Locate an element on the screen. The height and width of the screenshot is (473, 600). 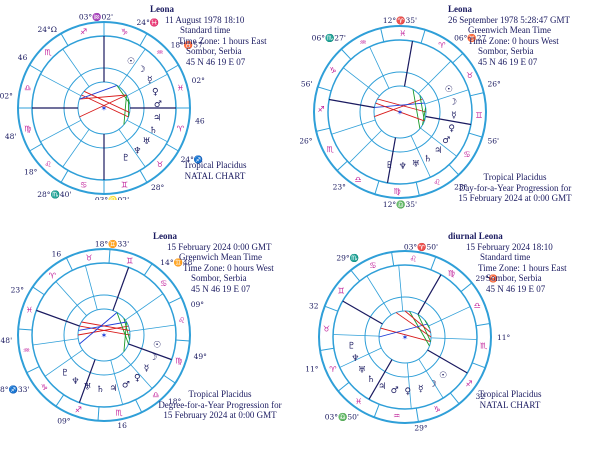
footer-line: Day-for-a-Year Progression for is located at coordinates (515, 187).